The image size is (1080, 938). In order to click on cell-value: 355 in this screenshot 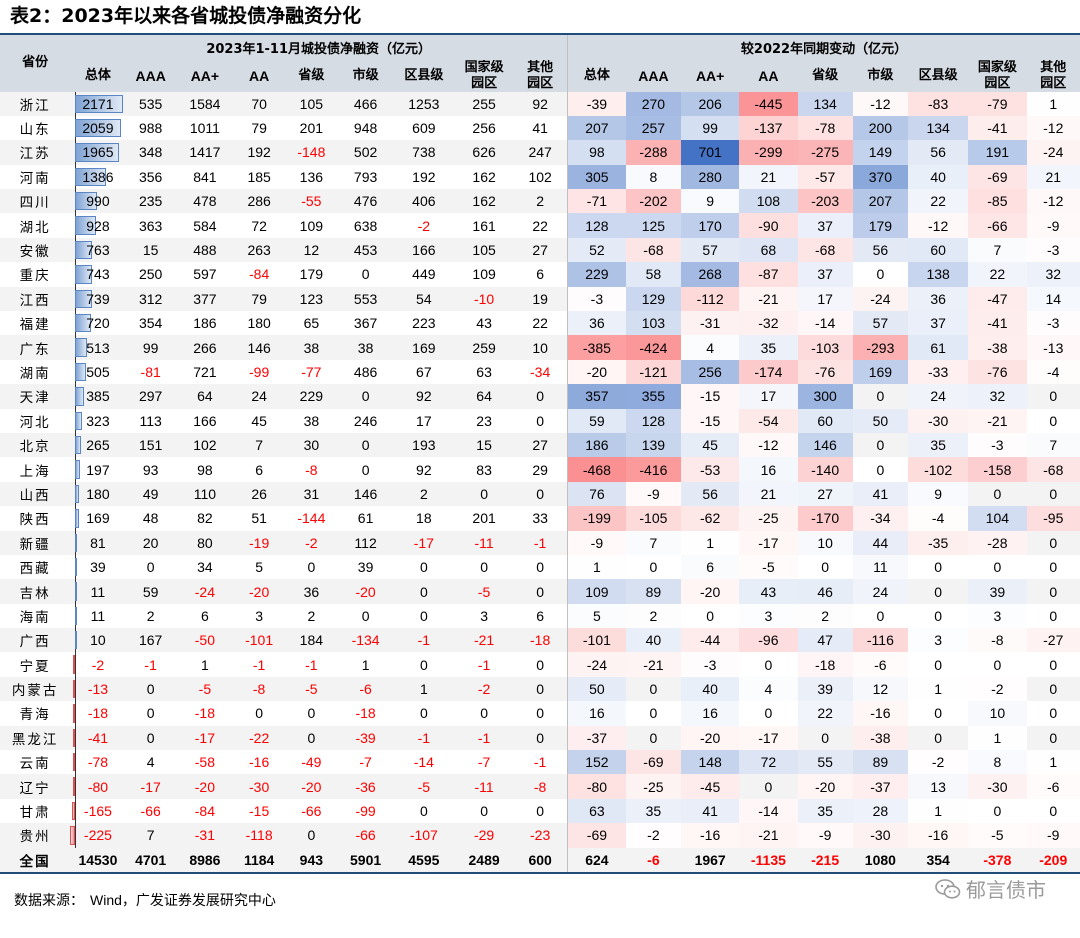, I will do `click(653, 396)`.